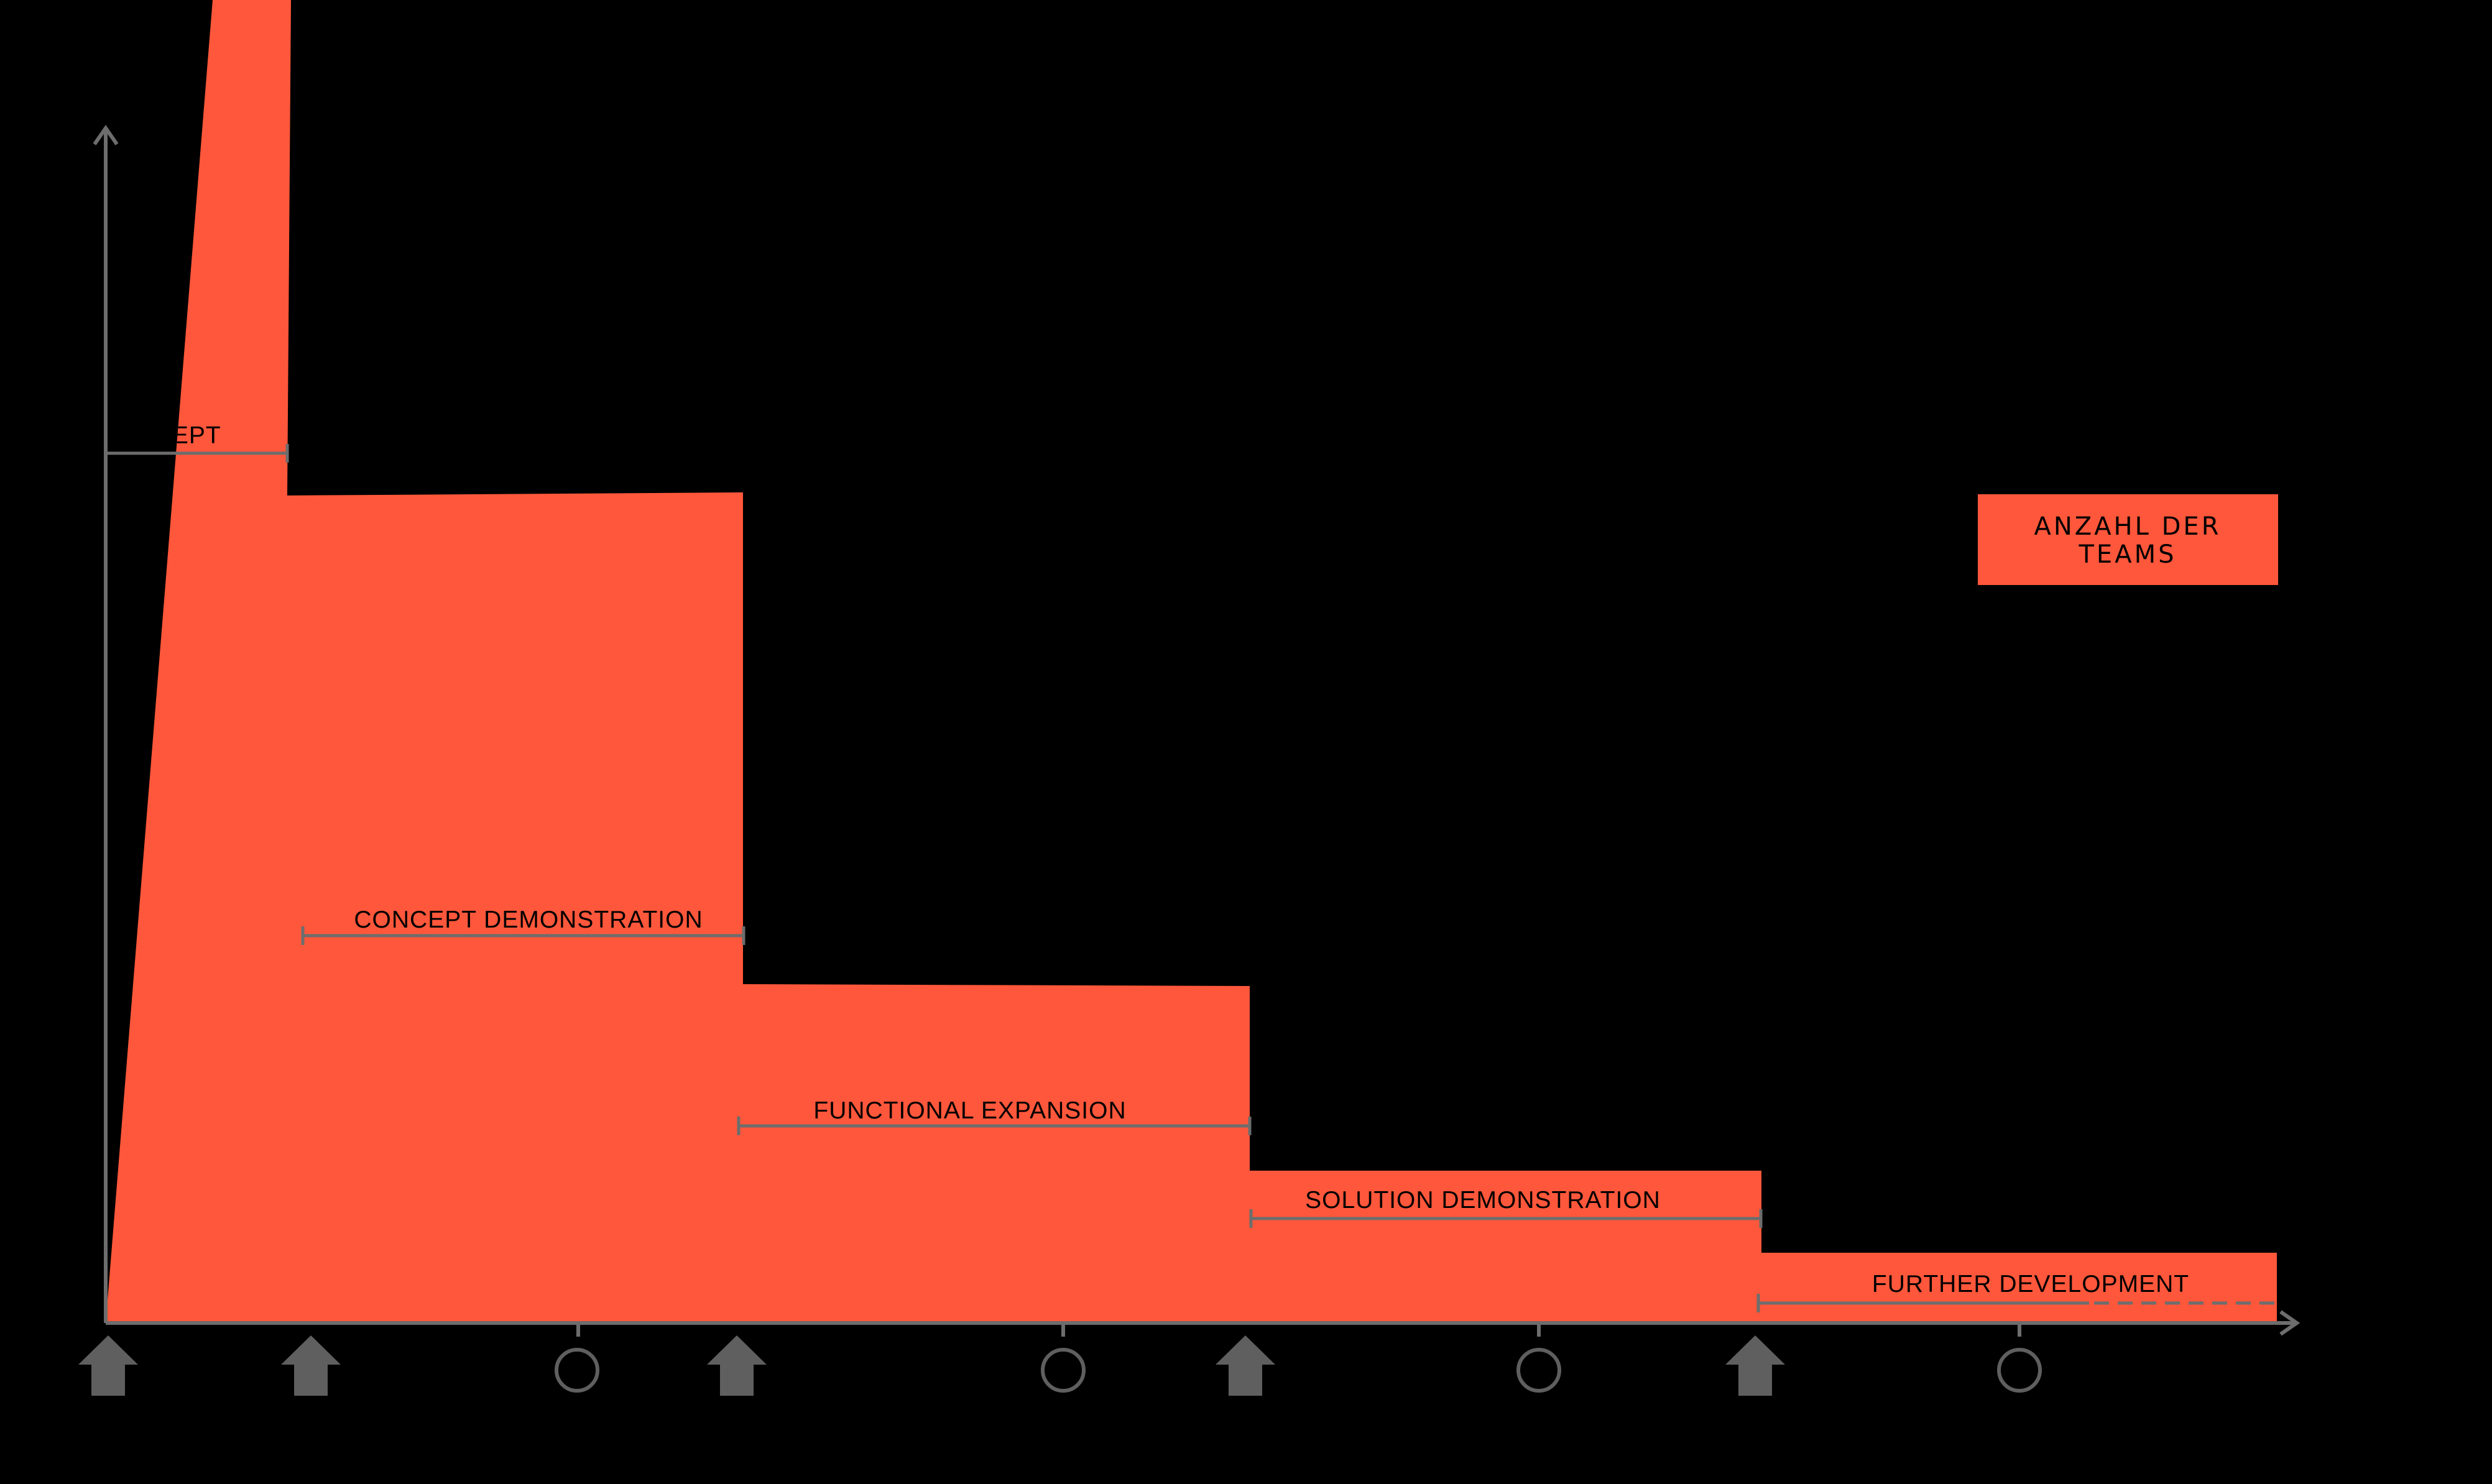  I want to click on x-axis-ticks, so click(1298, 1330).